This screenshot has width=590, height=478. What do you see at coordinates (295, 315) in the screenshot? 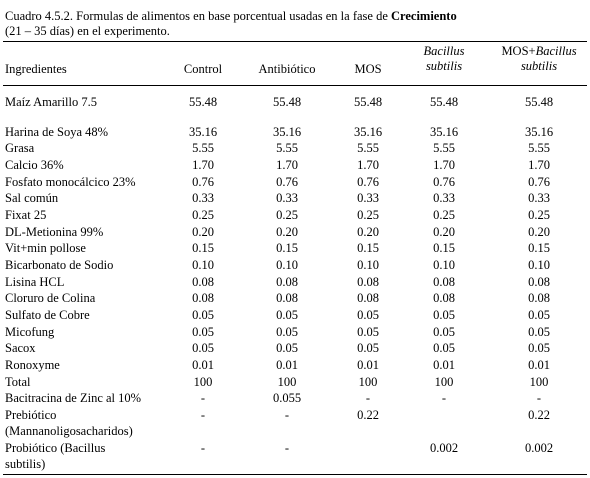
I see `table-row: Sulfato de Cobre 0.05 0.05 0.05 0.05 0.05` at bounding box center [295, 315].